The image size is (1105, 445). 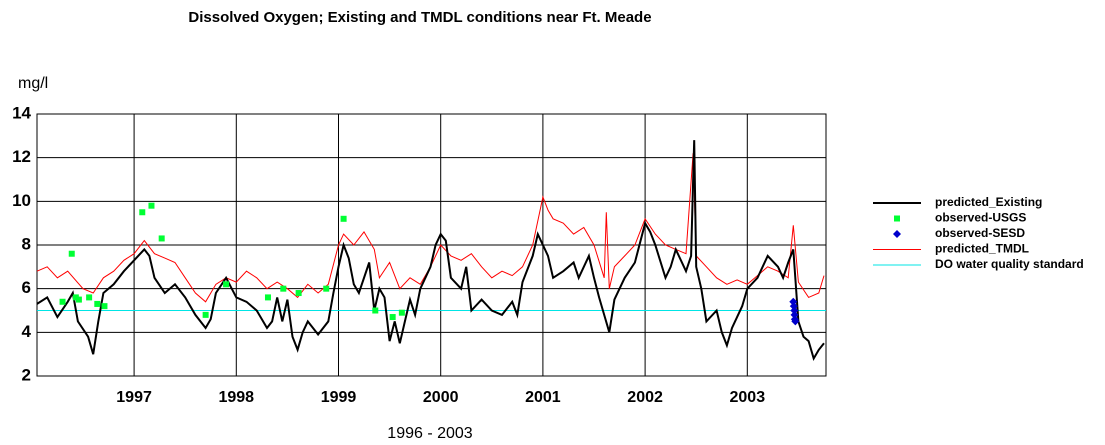 What do you see at coordinates (339, 397) in the screenshot?
I see `x-tick-label: 1999` at bounding box center [339, 397].